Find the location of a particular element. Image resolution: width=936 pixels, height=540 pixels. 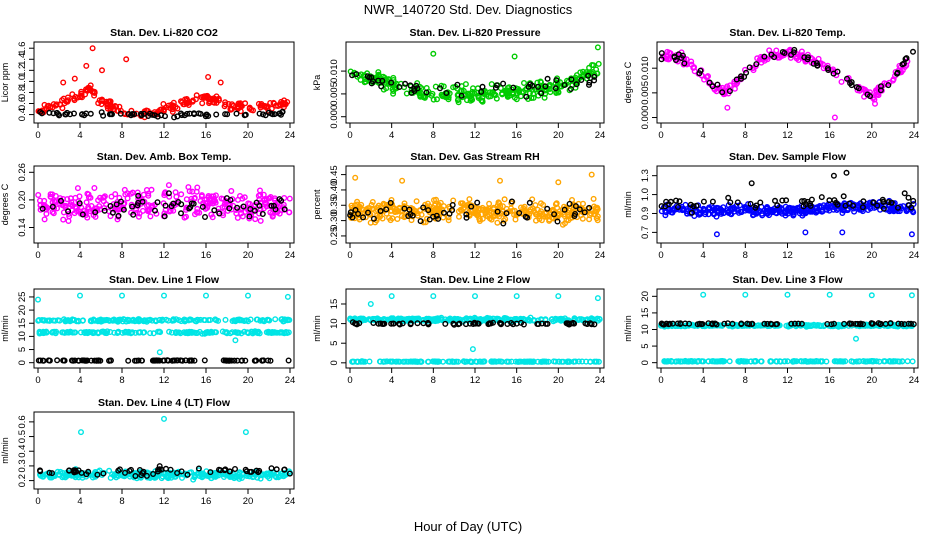

x-axis: 0 4 8 12 16 20 24 is located at coordinates (165, 252).